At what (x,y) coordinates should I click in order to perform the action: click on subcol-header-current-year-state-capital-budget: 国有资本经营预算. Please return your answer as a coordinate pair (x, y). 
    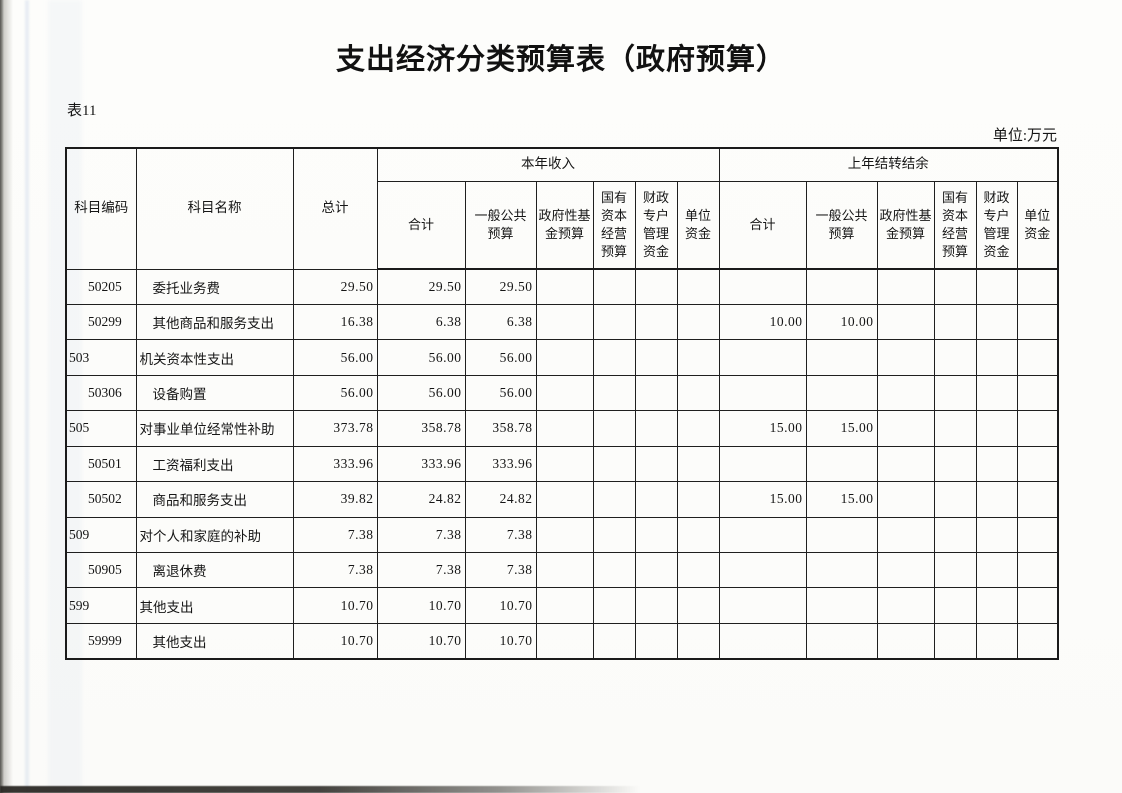
    Looking at the image, I should click on (614, 225).